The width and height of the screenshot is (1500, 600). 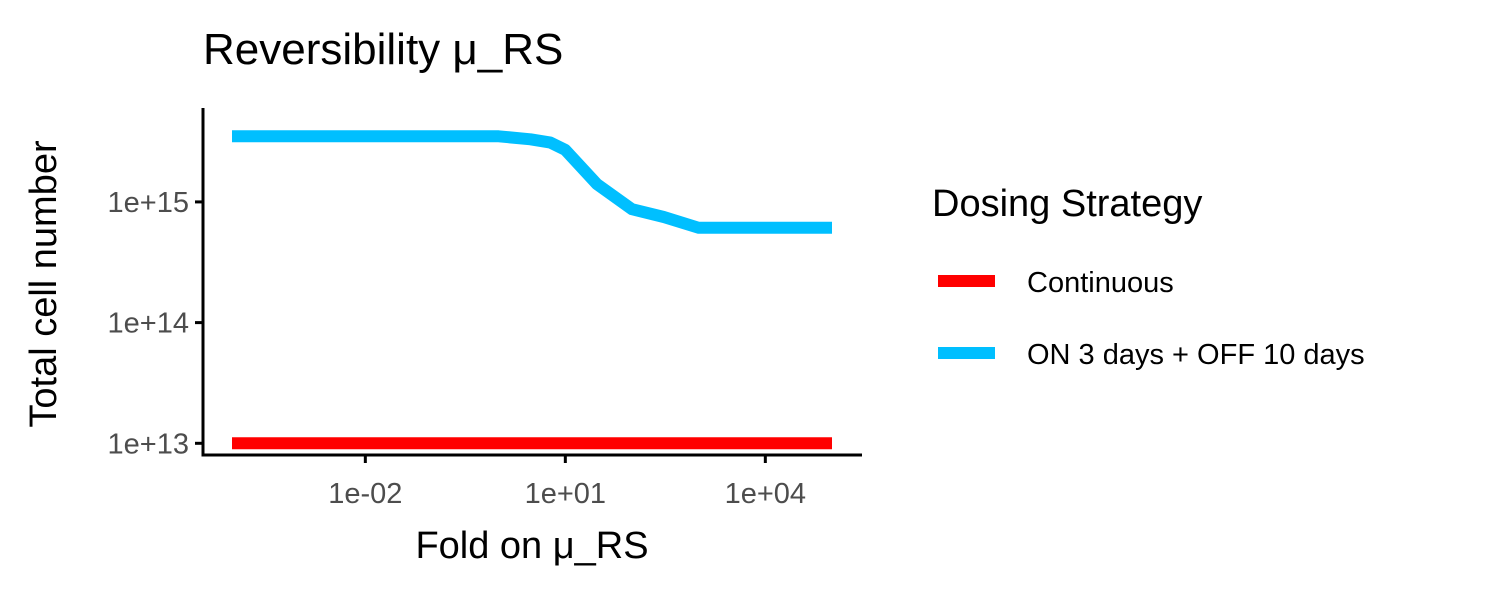 I want to click on y-ticks: 1e+13 1e+14 1e+15, so click(x=155, y=323).